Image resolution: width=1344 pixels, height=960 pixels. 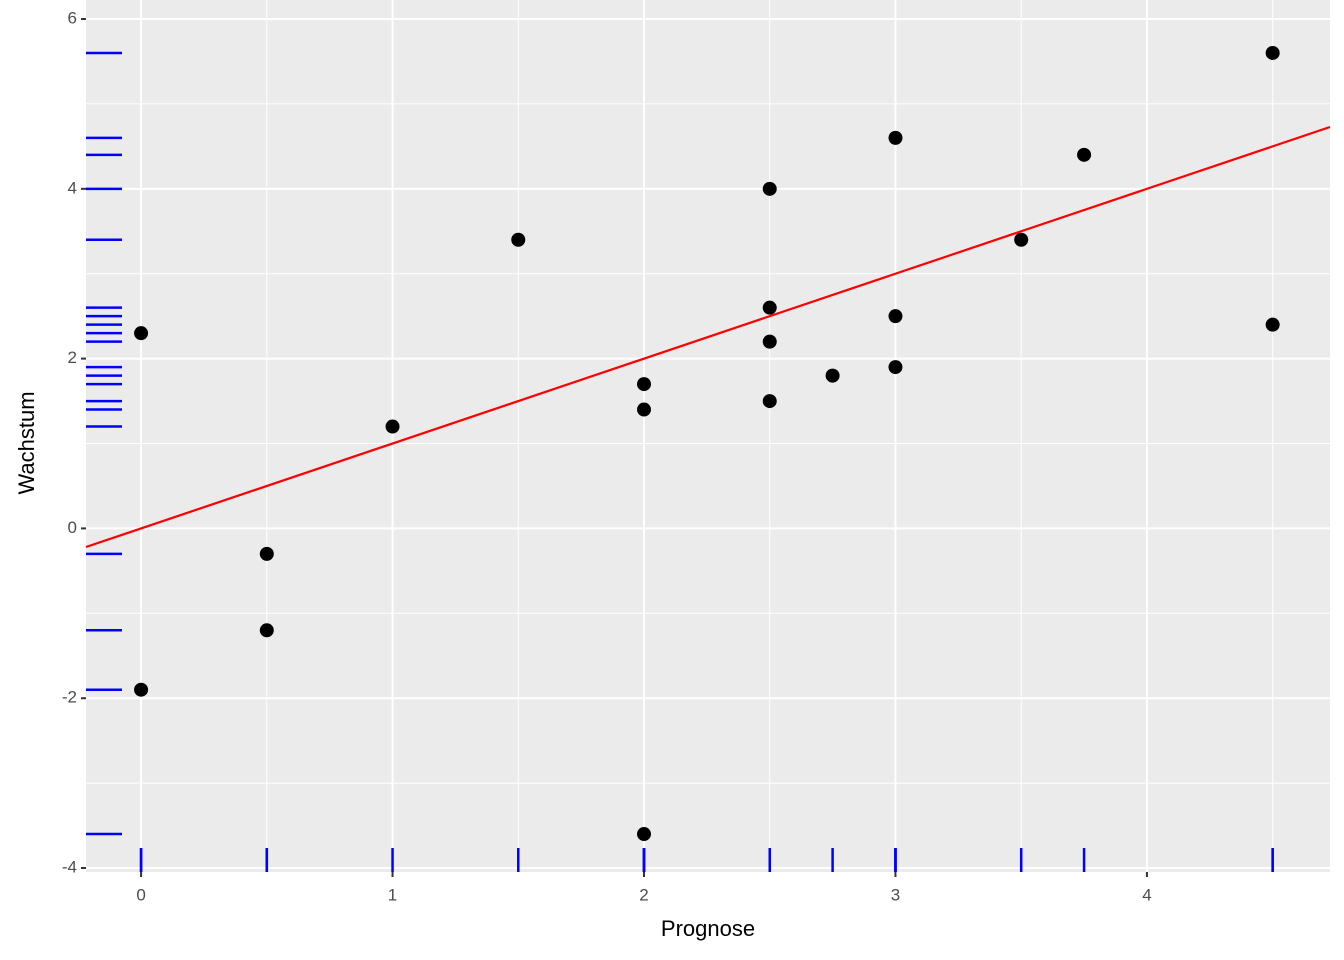 What do you see at coordinates (643, 894) in the screenshot?
I see `x-tick-label: 2` at bounding box center [643, 894].